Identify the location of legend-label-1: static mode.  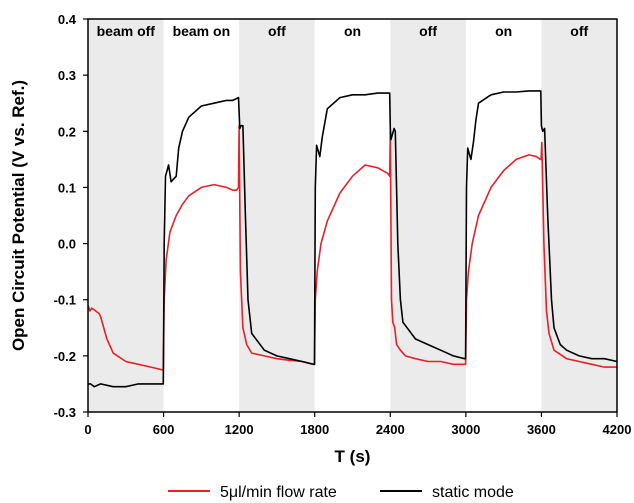
(473, 492).